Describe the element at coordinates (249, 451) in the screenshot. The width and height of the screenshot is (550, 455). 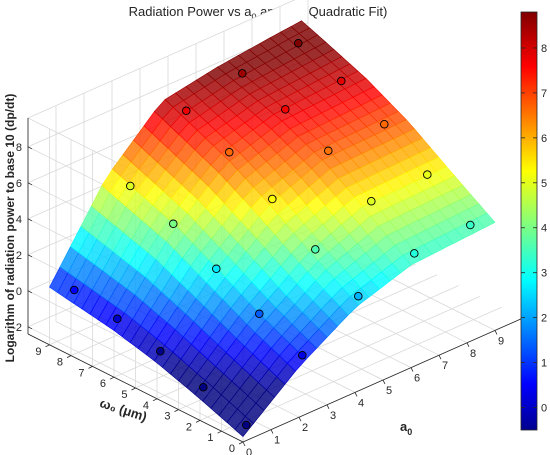
I see `a0-tick-label: 0` at that location.